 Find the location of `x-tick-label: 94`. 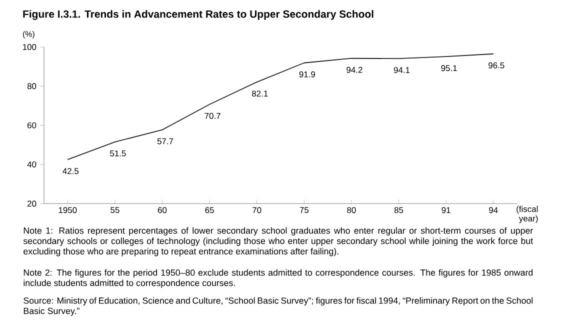

x-tick-label: 94 is located at coordinates (493, 210).